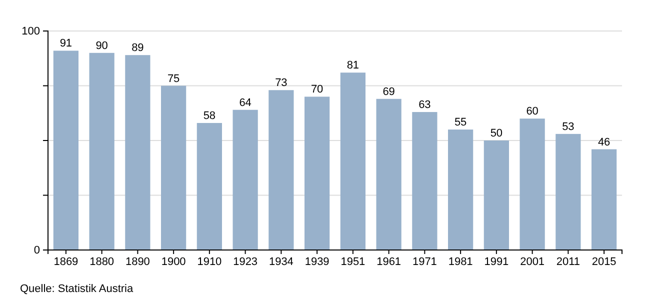 Image resolution: width=650 pixels, height=300 pixels. What do you see at coordinates (424, 105) in the screenshot?
I see `data-label: 63` at bounding box center [424, 105].